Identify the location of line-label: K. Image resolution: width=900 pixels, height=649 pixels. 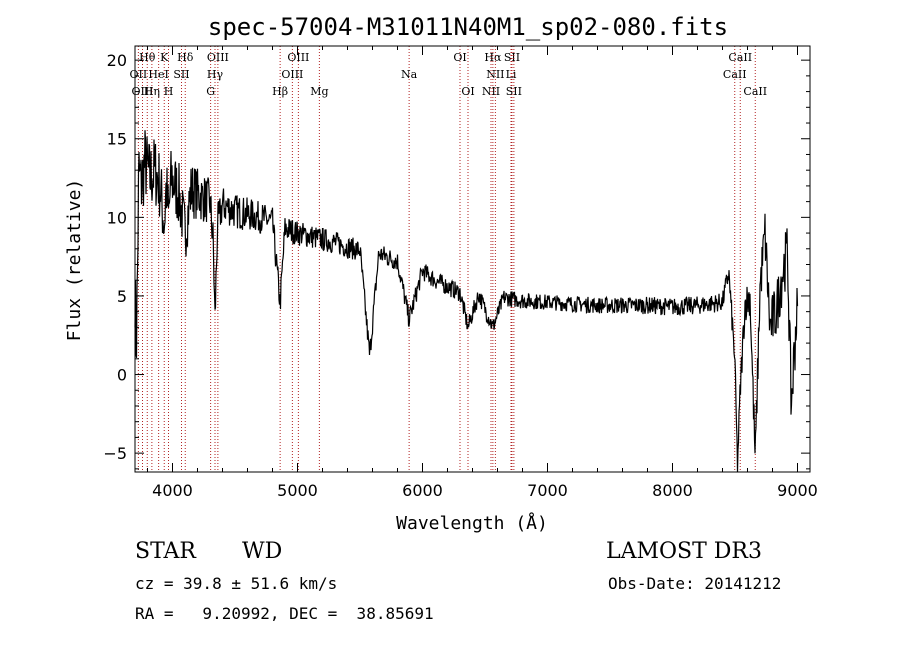
(164, 57).